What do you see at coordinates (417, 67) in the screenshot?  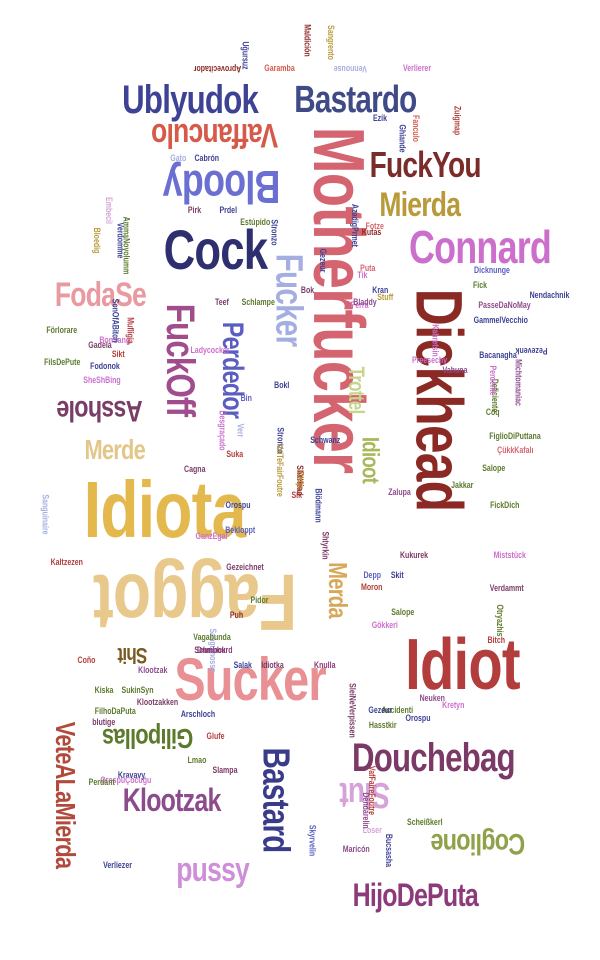 I see `word-verlierer: Verlierer` at bounding box center [417, 67].